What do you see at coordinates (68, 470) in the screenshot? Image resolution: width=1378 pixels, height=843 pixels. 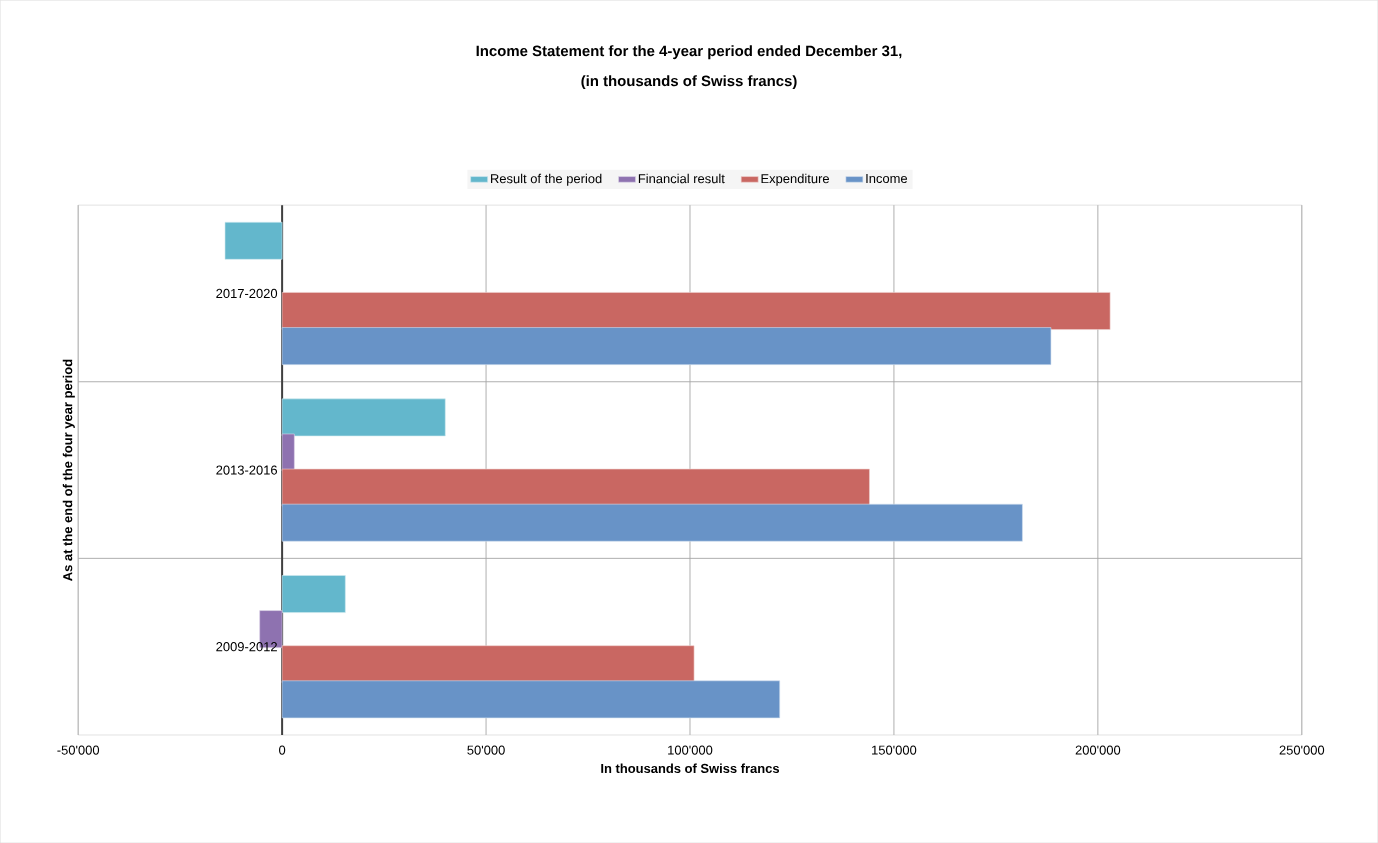 I see `y-axis-title: As at the end of the four year period` at bounding box center [68, 470].